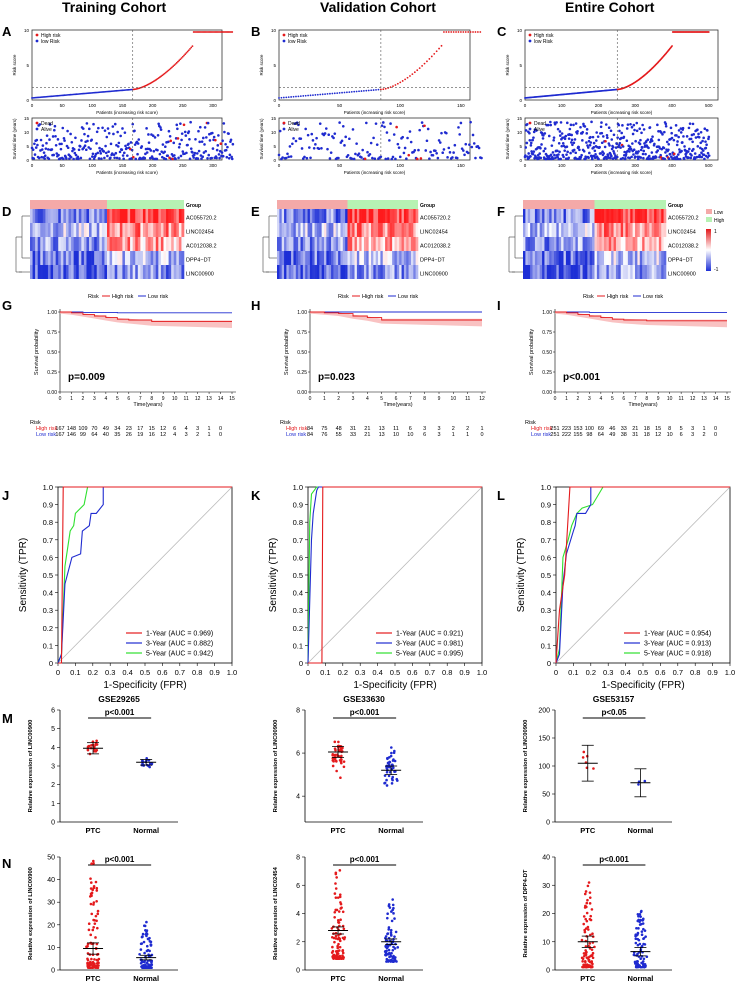 This screenshot has width=746, height=993. Describe the element at coordinates (180, 672) in the screenshot. I see `roc-xtick-label: 0.7` at that location.